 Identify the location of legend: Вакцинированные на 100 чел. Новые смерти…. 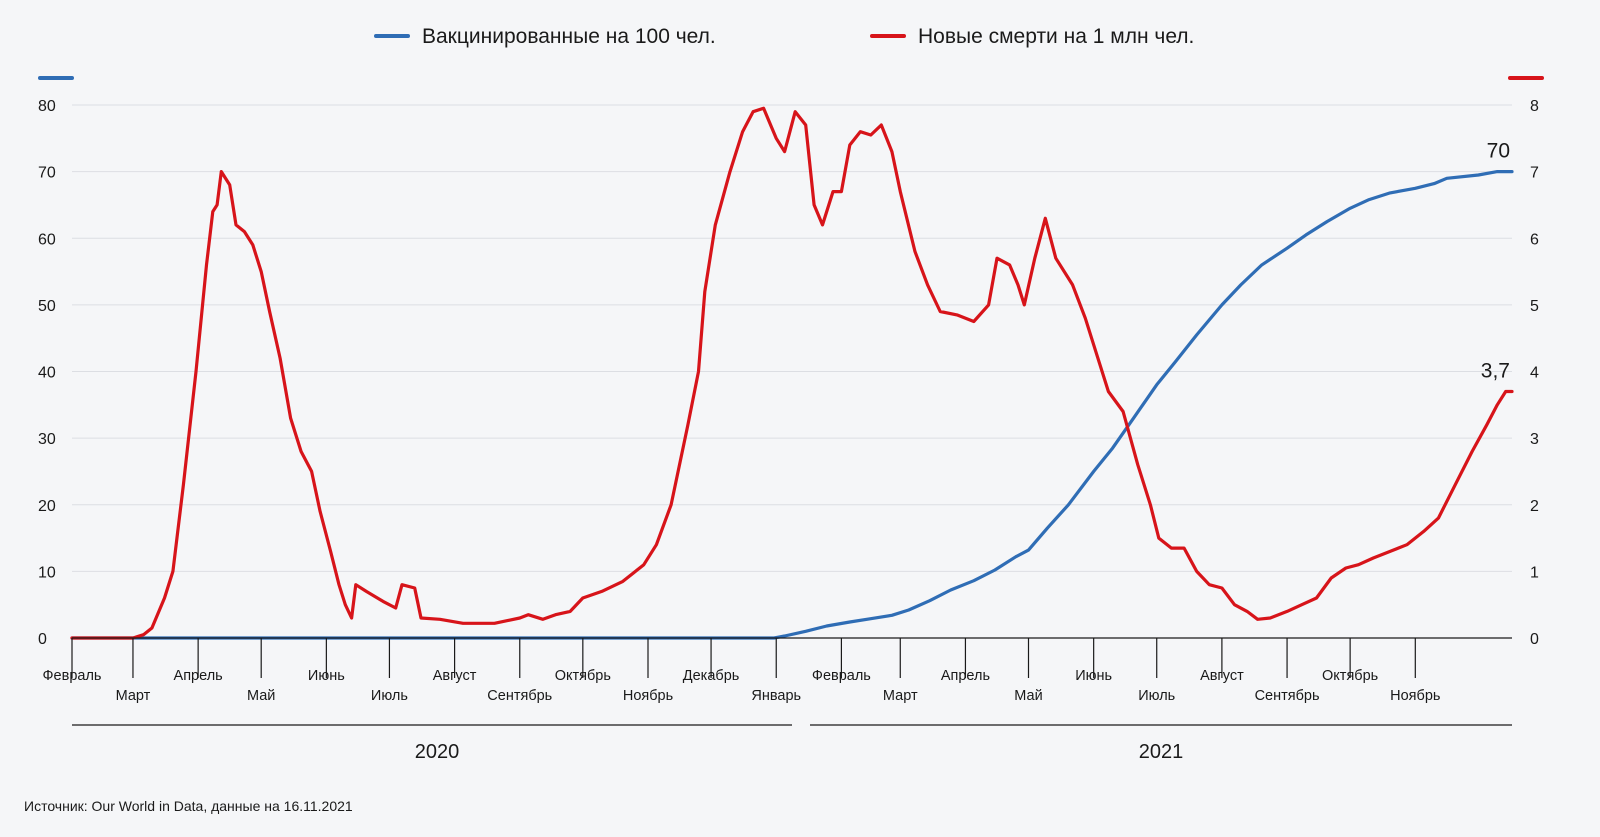
(784, 36).